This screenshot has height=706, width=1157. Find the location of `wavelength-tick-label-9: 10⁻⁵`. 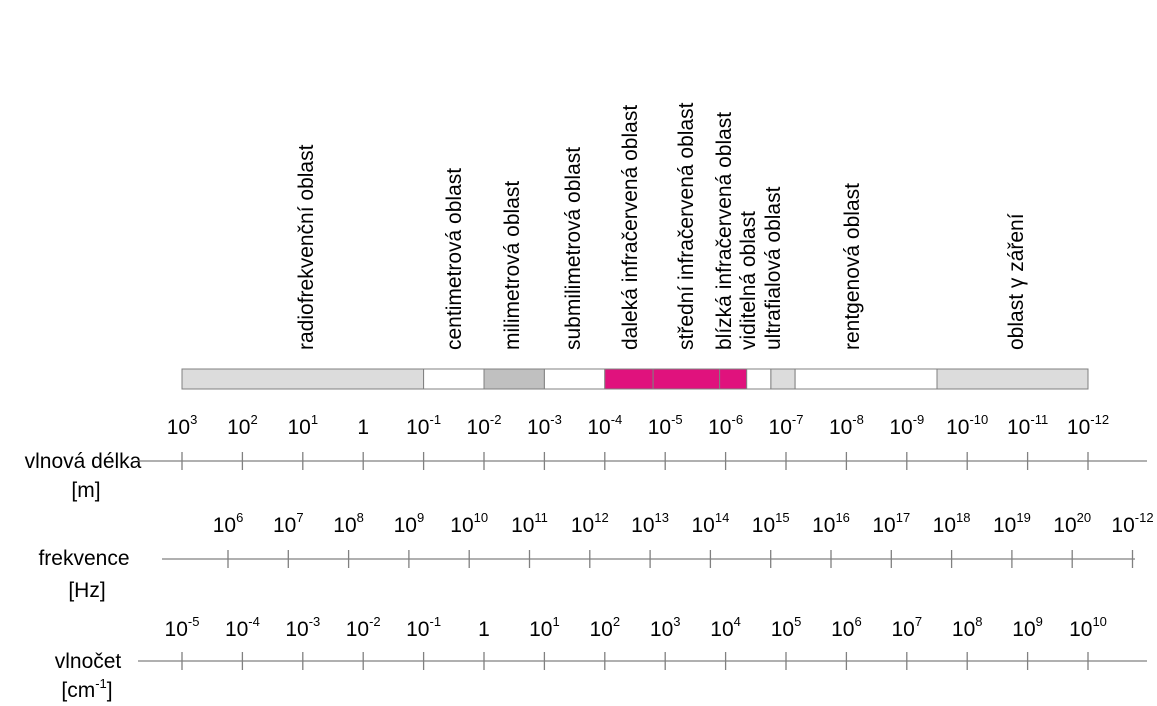

wavelength-tick-label-9: 10⁻⁵ is located at coordinates (665, 425).